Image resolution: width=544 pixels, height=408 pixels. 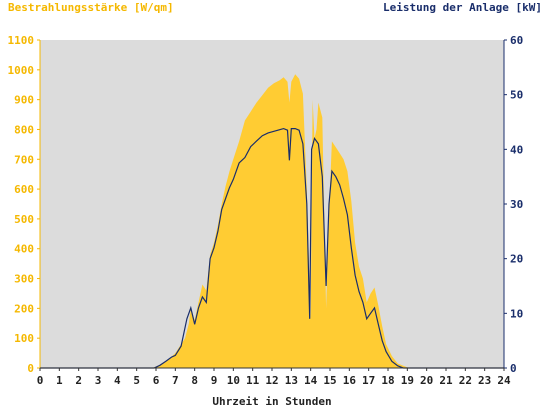 What do you see at coordinates (24, 189) in the screenshot?
I see `left-y-tick-label: 600` at bounding box center [24, 189].